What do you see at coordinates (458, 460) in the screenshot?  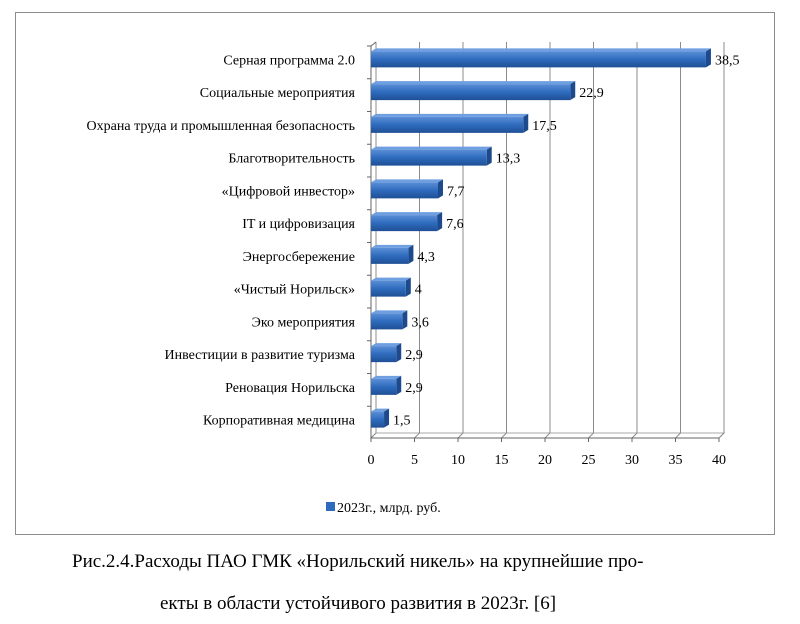 I see `x-tick-label: 10` at bounding box center [458, 460].